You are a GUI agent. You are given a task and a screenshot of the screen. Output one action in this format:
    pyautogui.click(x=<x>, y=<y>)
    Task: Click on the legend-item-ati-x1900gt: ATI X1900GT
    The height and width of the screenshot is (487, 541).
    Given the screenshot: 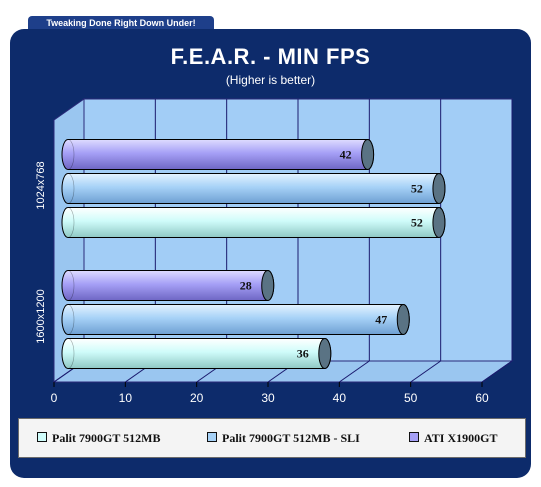 What is the action you would take?
    pyautogui.click(x=453, y=438)
    